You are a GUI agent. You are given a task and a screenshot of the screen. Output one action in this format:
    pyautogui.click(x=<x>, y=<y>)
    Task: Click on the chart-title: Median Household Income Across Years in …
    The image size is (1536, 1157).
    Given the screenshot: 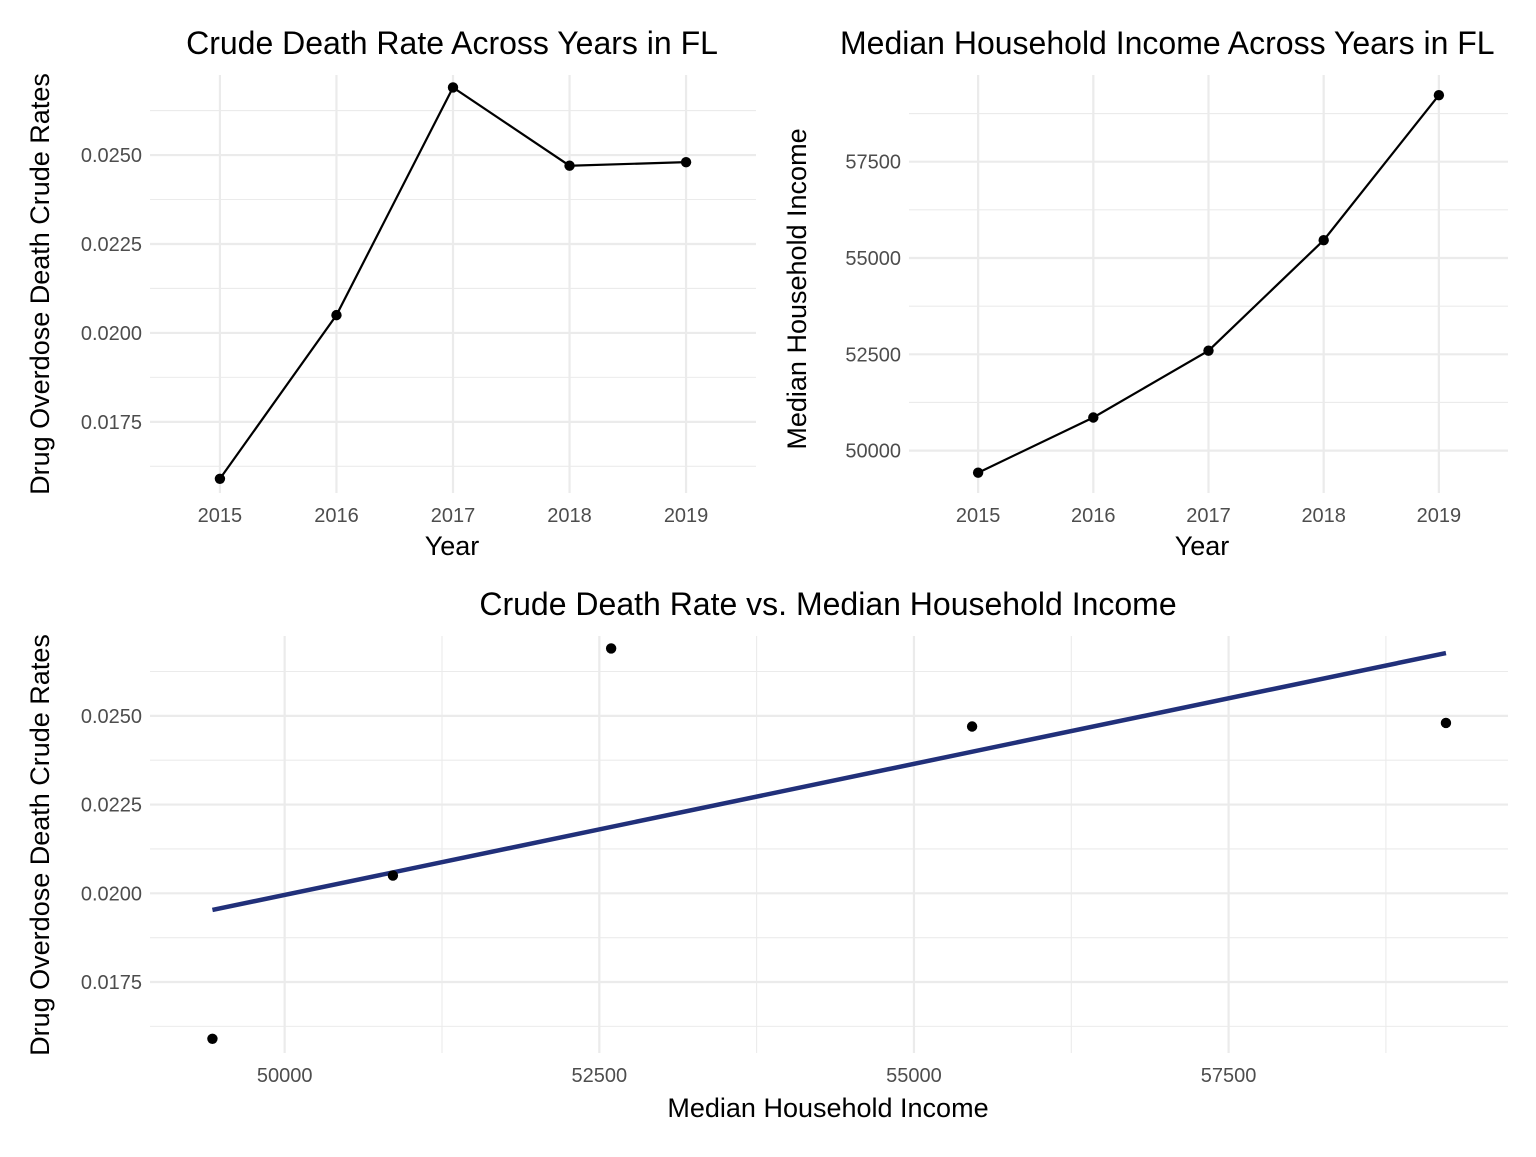 What is the action you would take?
    pyautogui.click(x=1167, y=43)
    